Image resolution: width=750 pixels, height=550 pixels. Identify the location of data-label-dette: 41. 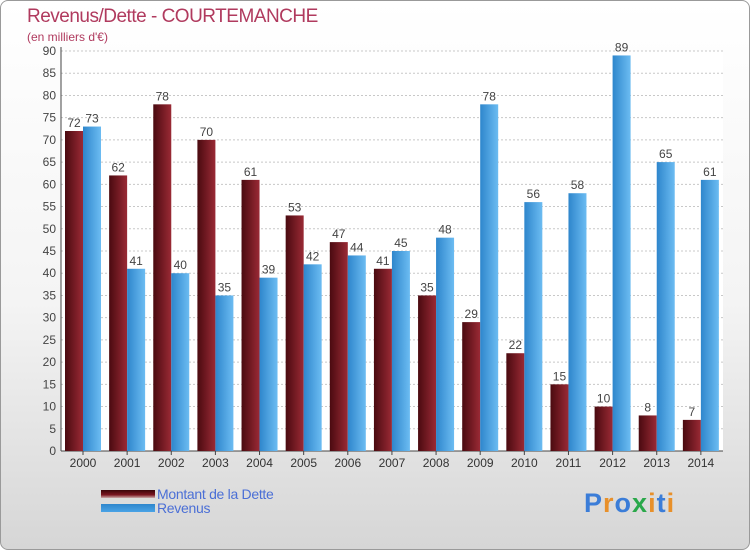
(383, 261).